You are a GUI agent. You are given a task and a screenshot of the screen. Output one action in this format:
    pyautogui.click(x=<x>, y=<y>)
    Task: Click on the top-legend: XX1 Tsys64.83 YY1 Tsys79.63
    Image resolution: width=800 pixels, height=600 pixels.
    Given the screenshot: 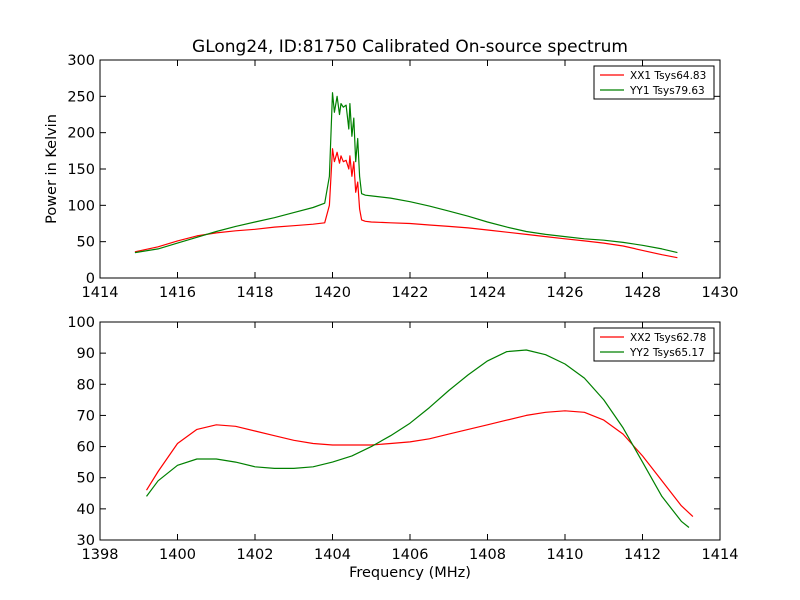 What is the action you would take?
    pyautogui.click(x=654, y=82)
    